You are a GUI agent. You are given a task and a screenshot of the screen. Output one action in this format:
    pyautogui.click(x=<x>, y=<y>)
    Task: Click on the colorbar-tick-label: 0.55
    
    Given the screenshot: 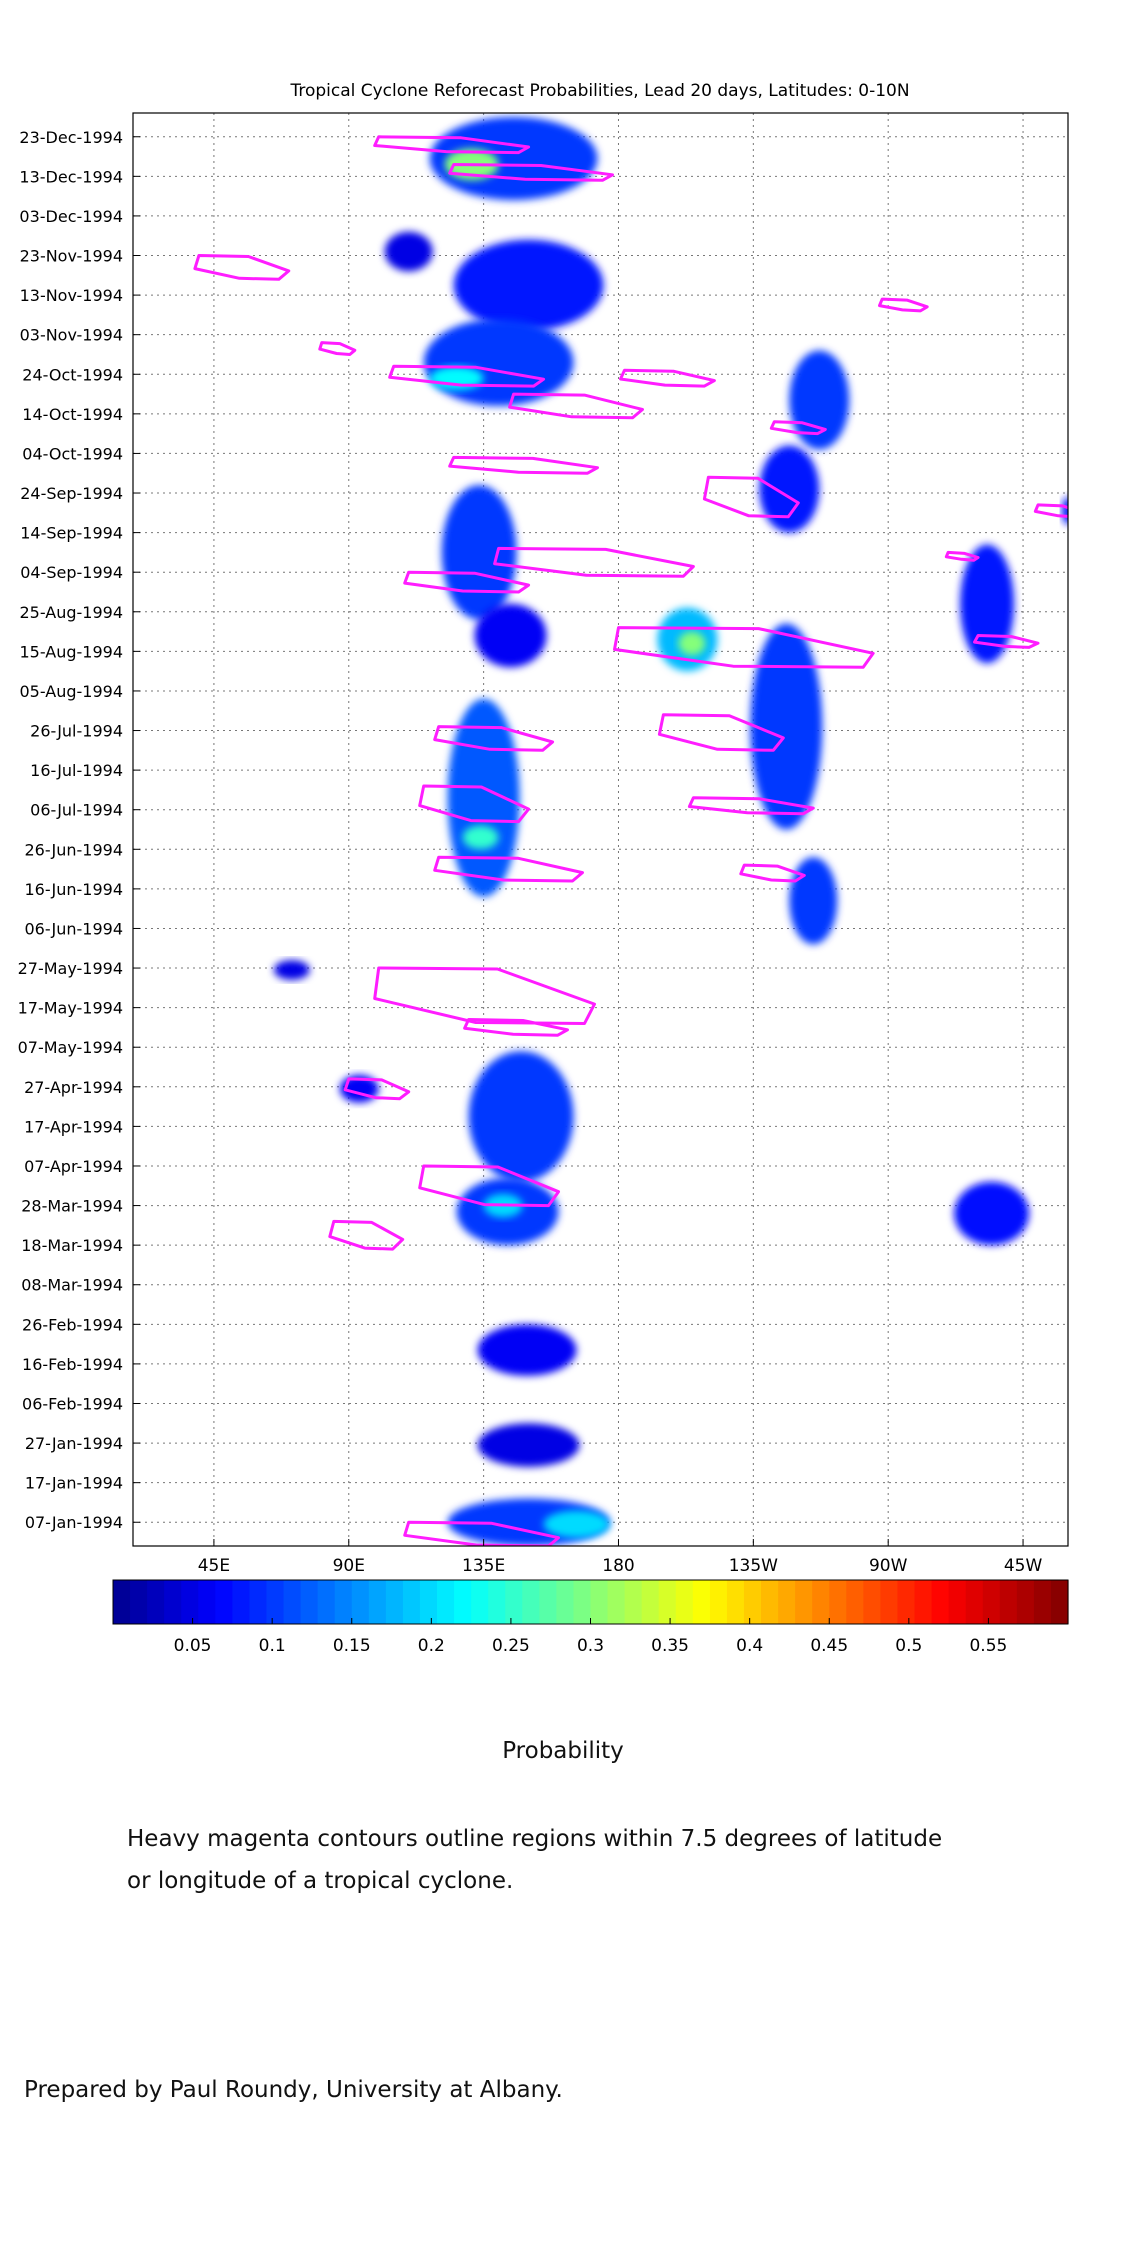 What is the action you would take?
    pyautogui.click(x=988, y=1646)
    